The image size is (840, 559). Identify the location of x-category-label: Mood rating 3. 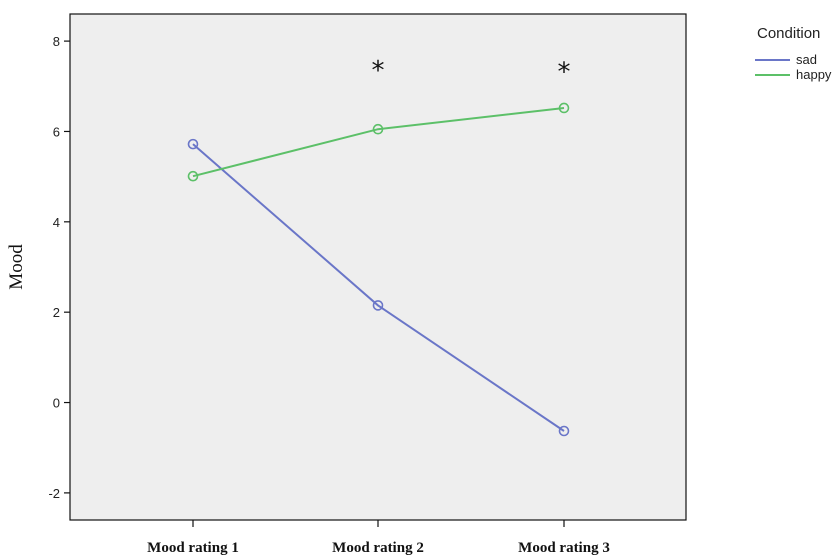
(564, 548).